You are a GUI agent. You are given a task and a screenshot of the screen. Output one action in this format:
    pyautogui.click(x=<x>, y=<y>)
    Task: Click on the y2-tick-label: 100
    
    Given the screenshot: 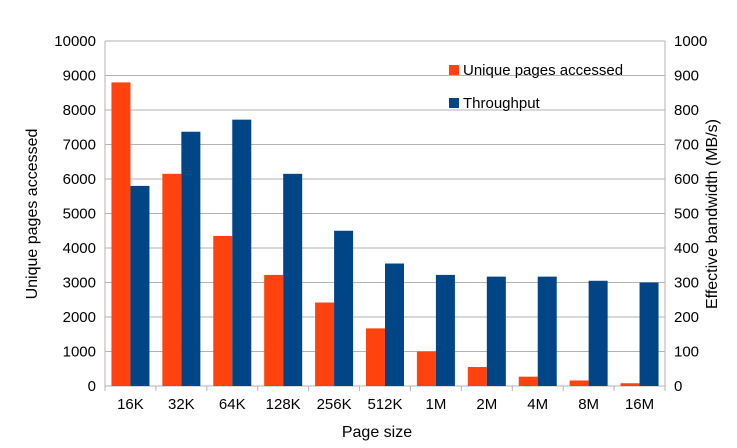 What is the action you would take?
    pyautogui.click(x=686, y=352)
    